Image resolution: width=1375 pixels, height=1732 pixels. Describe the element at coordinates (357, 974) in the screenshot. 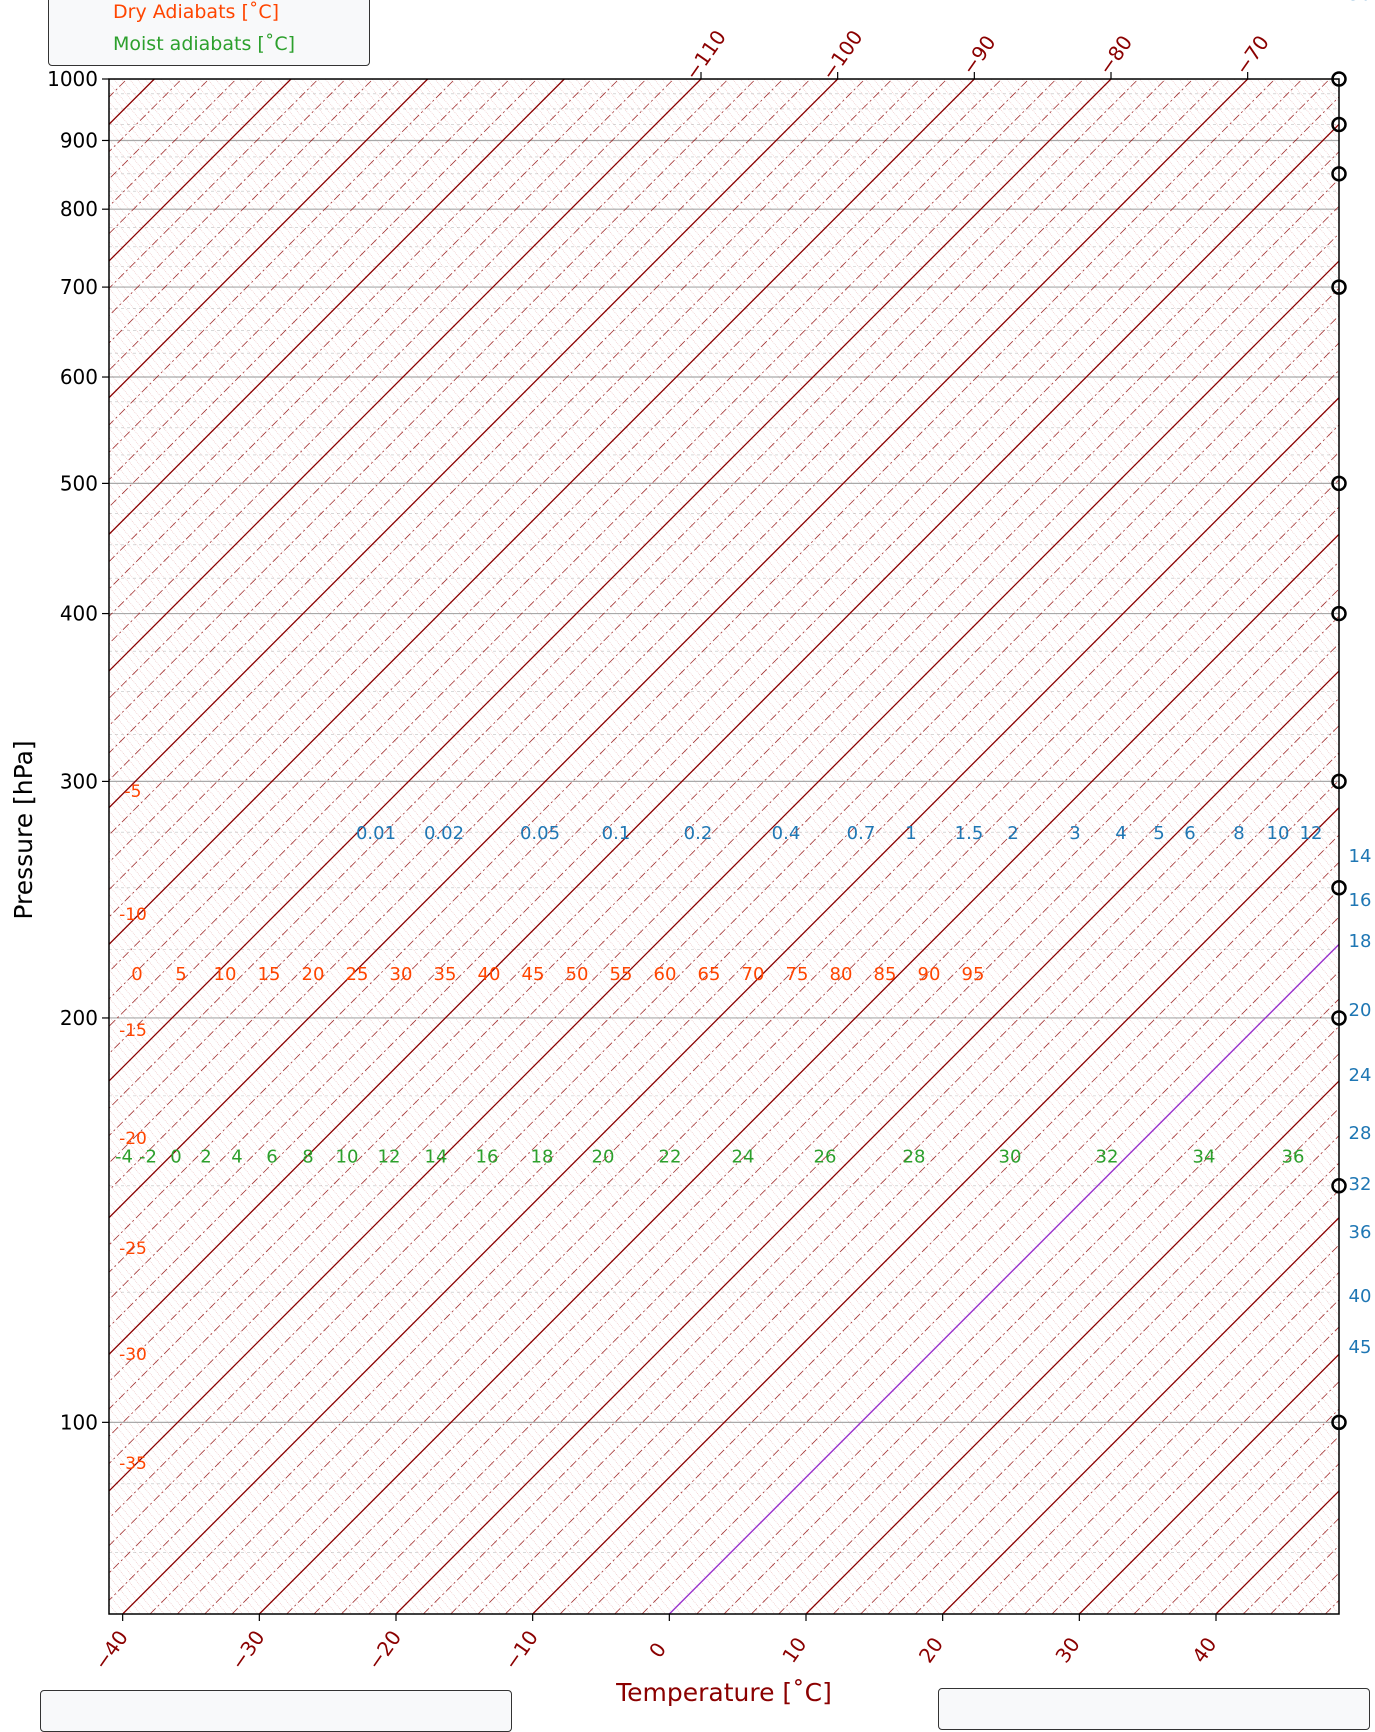

I see `dry-adiabat-label: 25` at that location.